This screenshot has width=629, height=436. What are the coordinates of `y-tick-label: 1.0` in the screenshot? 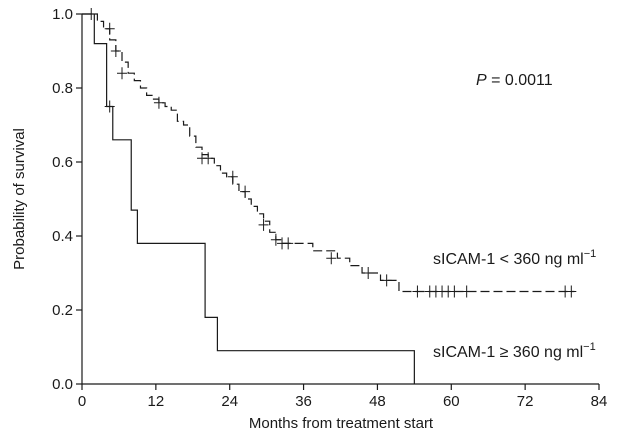 It's located at (62, 14).